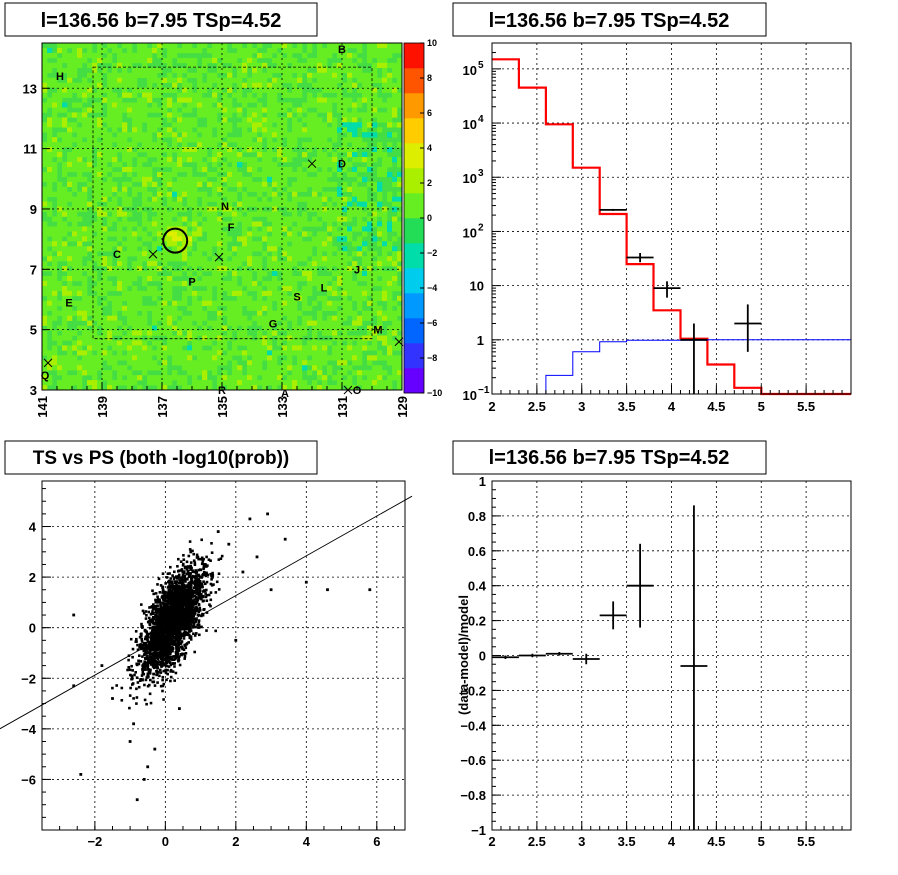 The width and height of the screenshot is (898, 875). Describe the element at coordinates (473, 177) in the screenshot. I see `y-tick-label: 10 3` at that location.